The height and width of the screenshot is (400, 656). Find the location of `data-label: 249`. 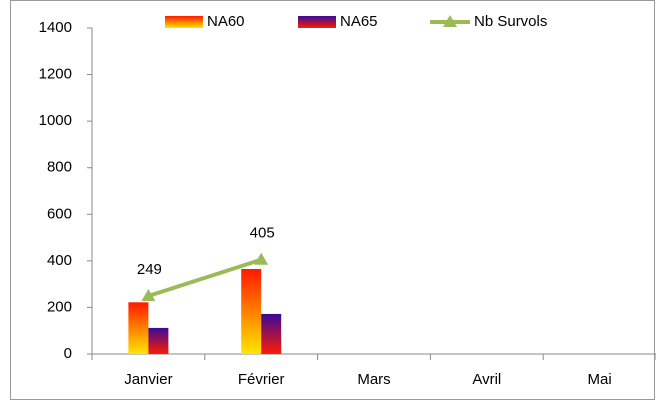

data-label: 249 is located at coordinates (149, 269).